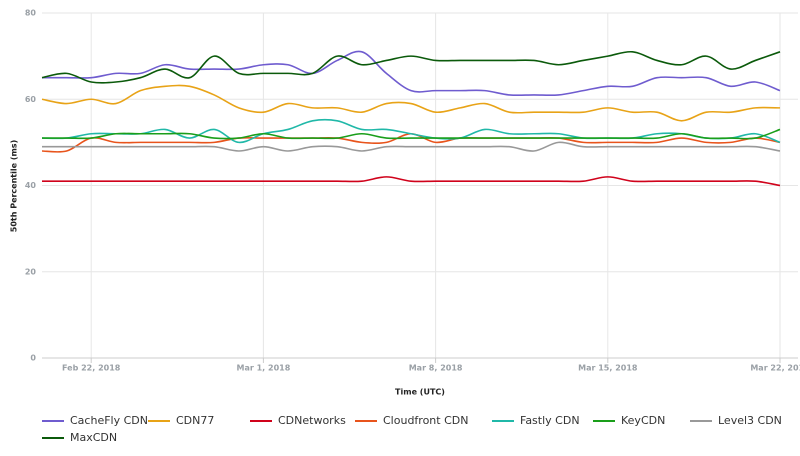 The height and width of the screenshot is (456, 800). I want to click on legend-label: KeyCDN, so click(643, 420).